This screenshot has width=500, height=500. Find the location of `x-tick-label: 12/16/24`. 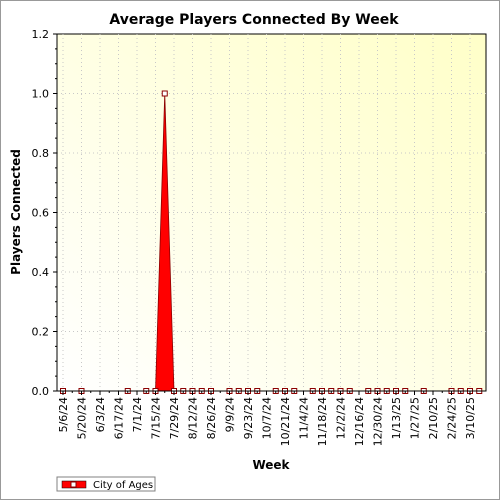

x-tick-label: 12/16/24 is located at coordinates (359, 421).